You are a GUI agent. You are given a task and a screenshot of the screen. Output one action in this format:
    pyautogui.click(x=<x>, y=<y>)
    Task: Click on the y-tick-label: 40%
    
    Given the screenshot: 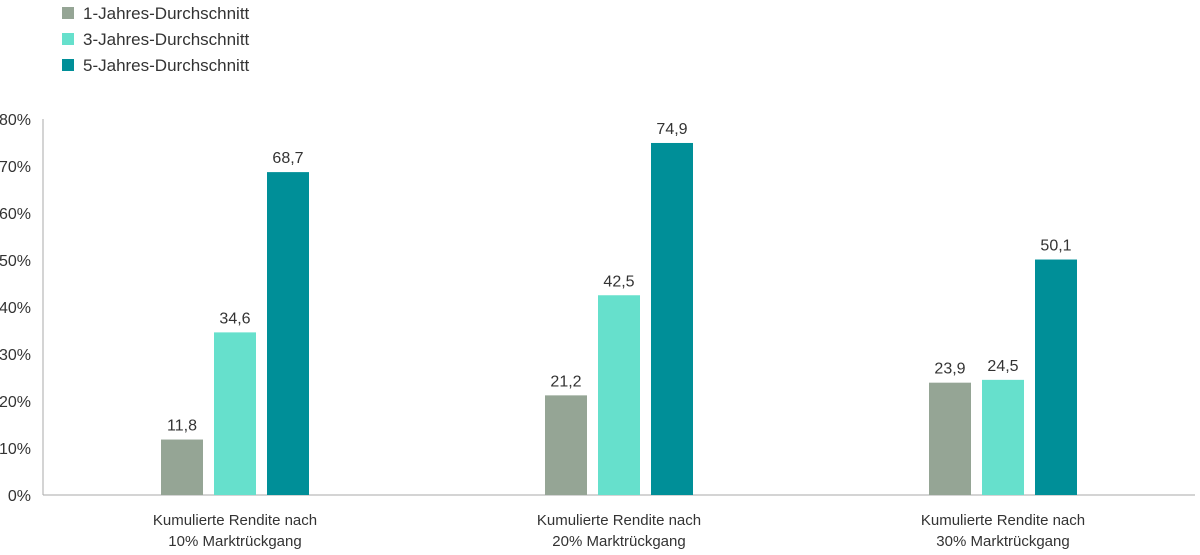 What is the action you would take?
    pyautogui.click(x=15, y=308)
    